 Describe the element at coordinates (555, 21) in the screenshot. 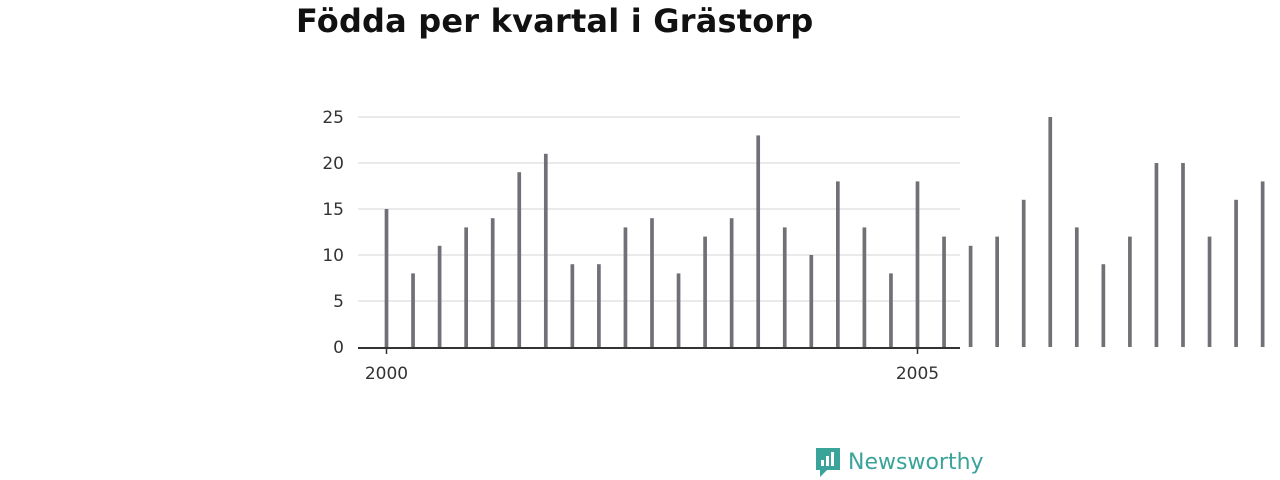

I see `chart-title: Födda per kvartal i Grästorp` at that location.